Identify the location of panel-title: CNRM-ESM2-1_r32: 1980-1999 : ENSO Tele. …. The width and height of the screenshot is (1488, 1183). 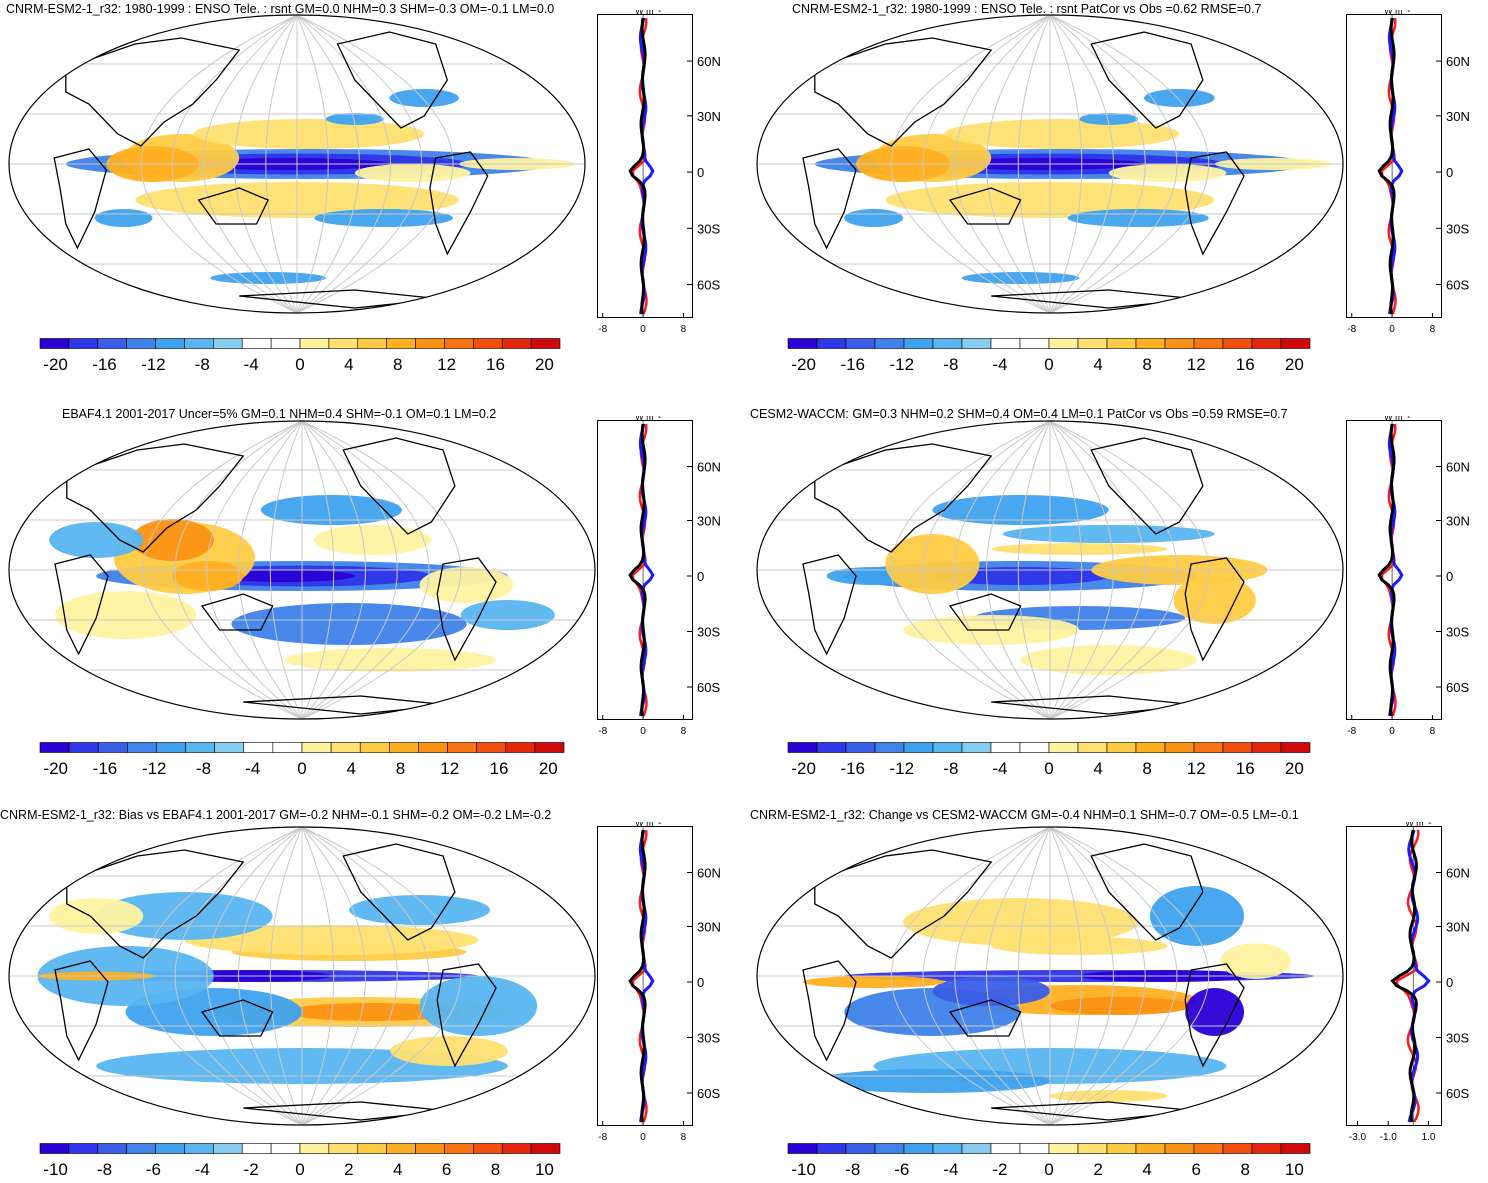
(280, 9).